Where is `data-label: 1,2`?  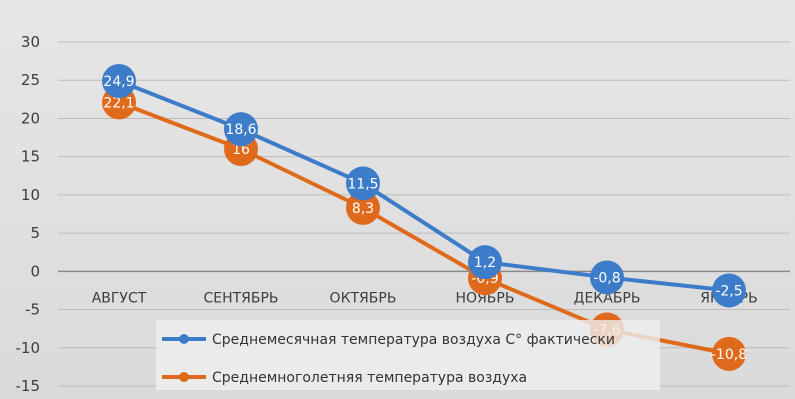 data-label: 1,2 is located at coordinates (485, 263).